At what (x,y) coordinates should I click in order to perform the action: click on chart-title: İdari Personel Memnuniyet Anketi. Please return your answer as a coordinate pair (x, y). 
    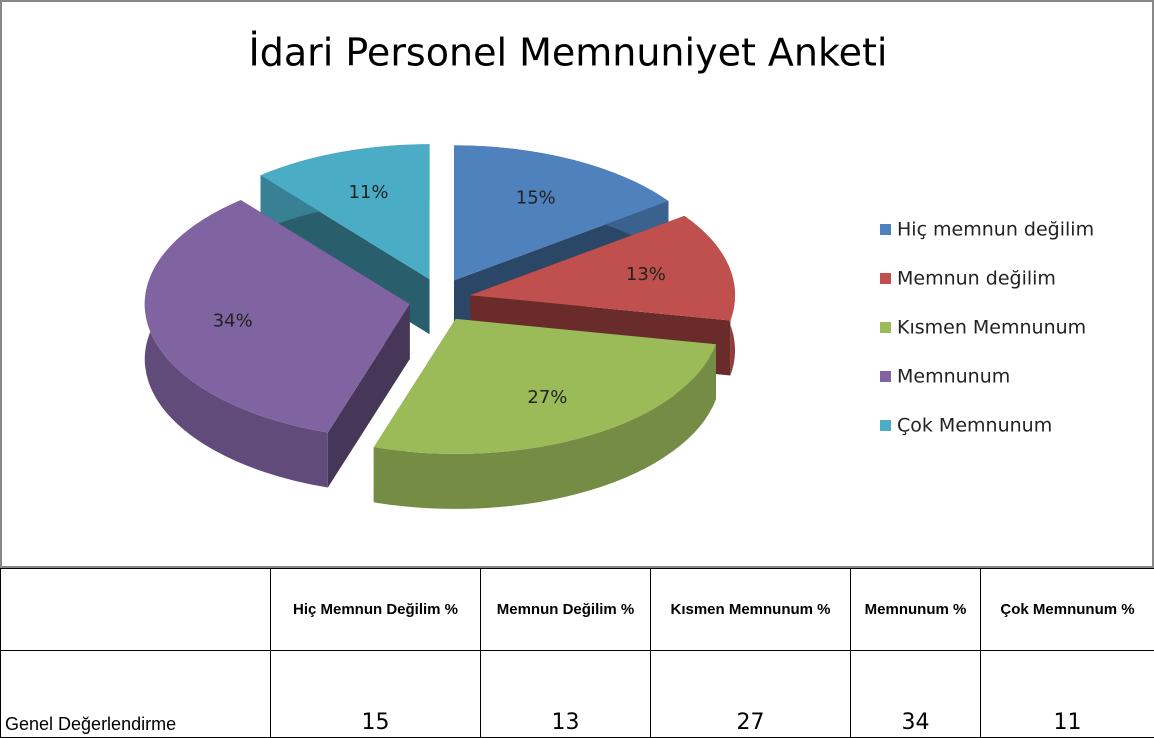
    Looking at the image, I should click on (568, 53).